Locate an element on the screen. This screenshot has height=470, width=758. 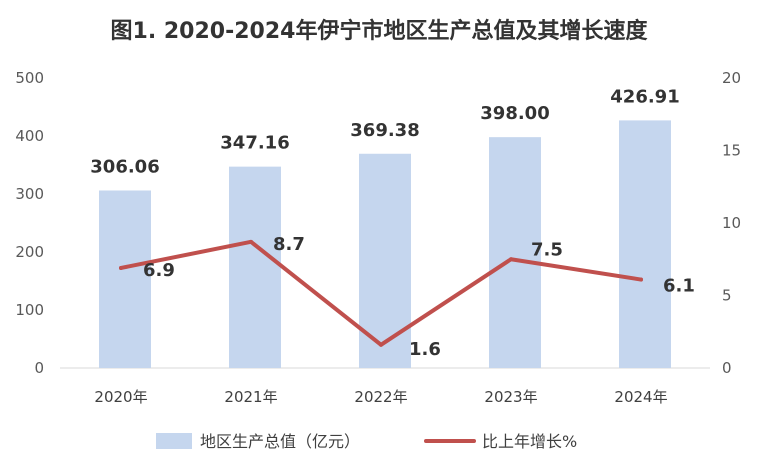
bar-value-label: 347.16 is located at coordinates (254, 143).